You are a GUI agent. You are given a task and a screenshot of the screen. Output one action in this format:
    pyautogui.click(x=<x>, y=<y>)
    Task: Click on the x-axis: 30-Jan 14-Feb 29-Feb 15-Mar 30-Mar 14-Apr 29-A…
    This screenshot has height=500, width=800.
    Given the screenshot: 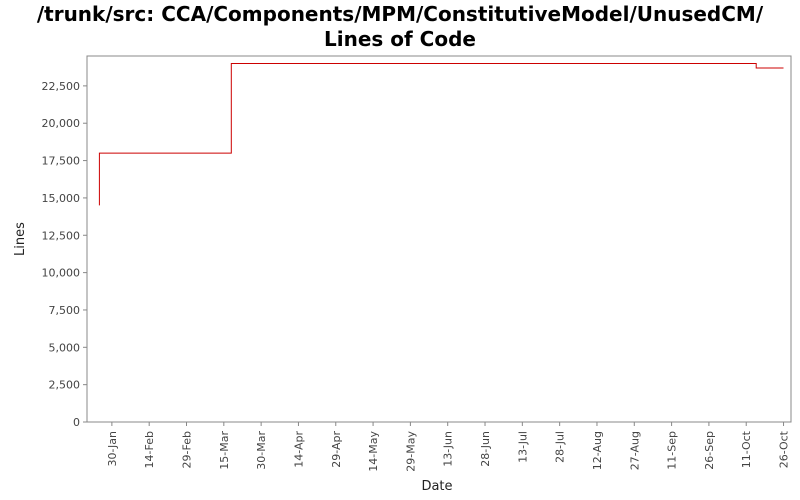 What is the action you would take?
    pyautogui.click(x=448, y=447)
    